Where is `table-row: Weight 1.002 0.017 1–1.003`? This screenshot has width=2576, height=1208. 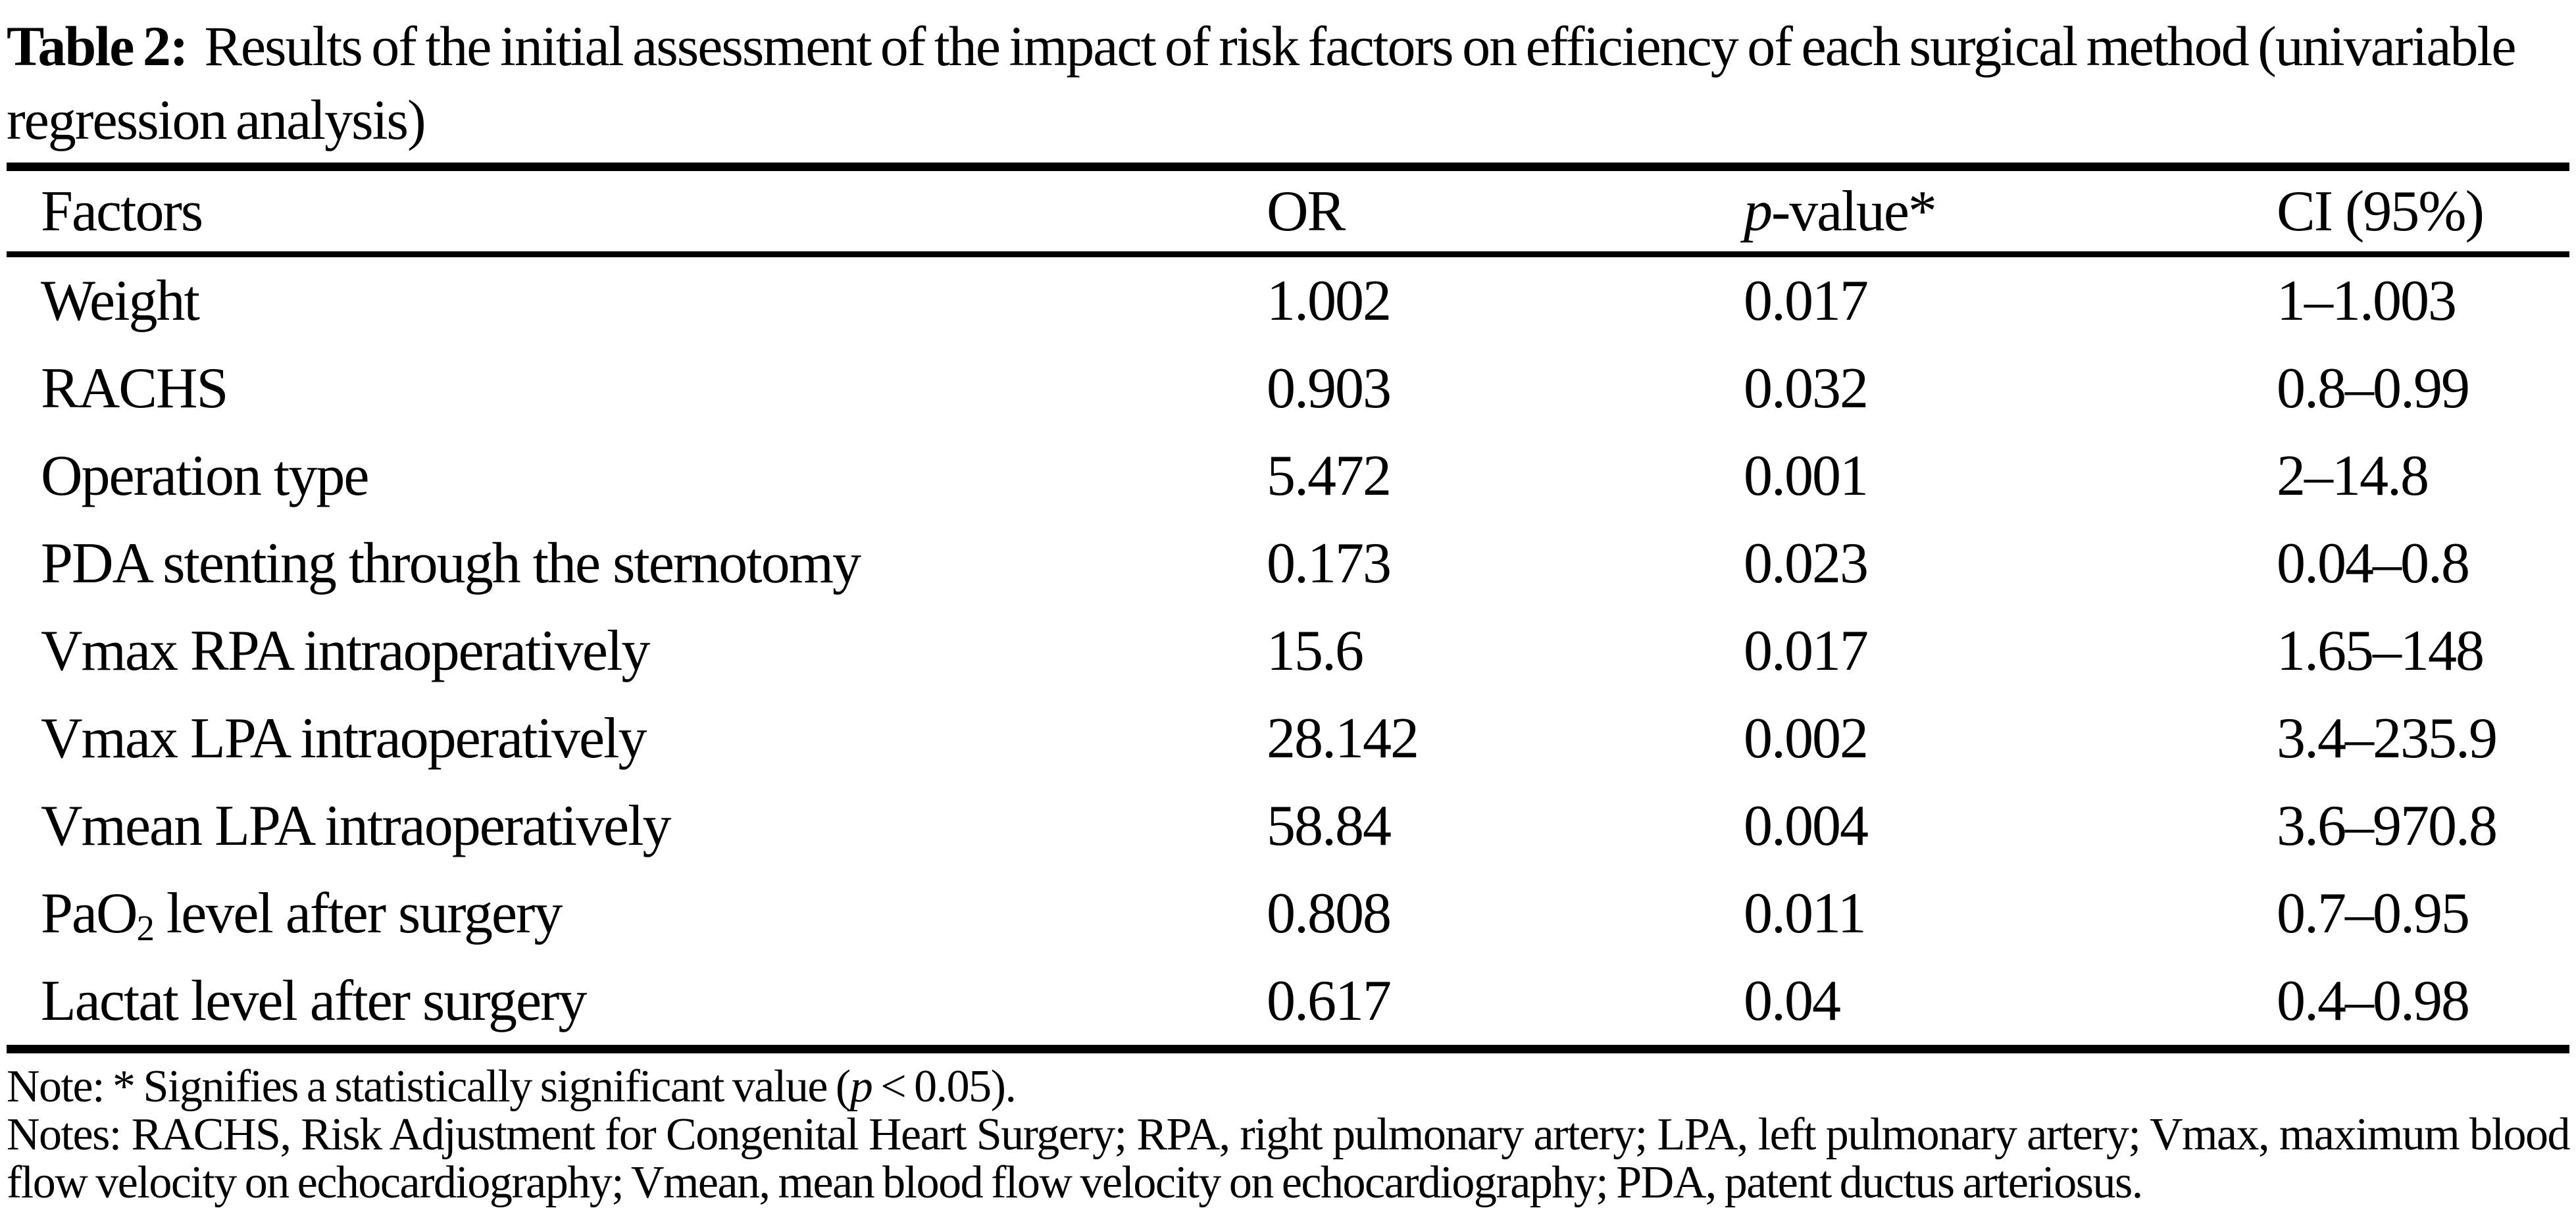
table-row: Weight 1.002 0.017 1–1.003 is located at coordinates (1288, 300).